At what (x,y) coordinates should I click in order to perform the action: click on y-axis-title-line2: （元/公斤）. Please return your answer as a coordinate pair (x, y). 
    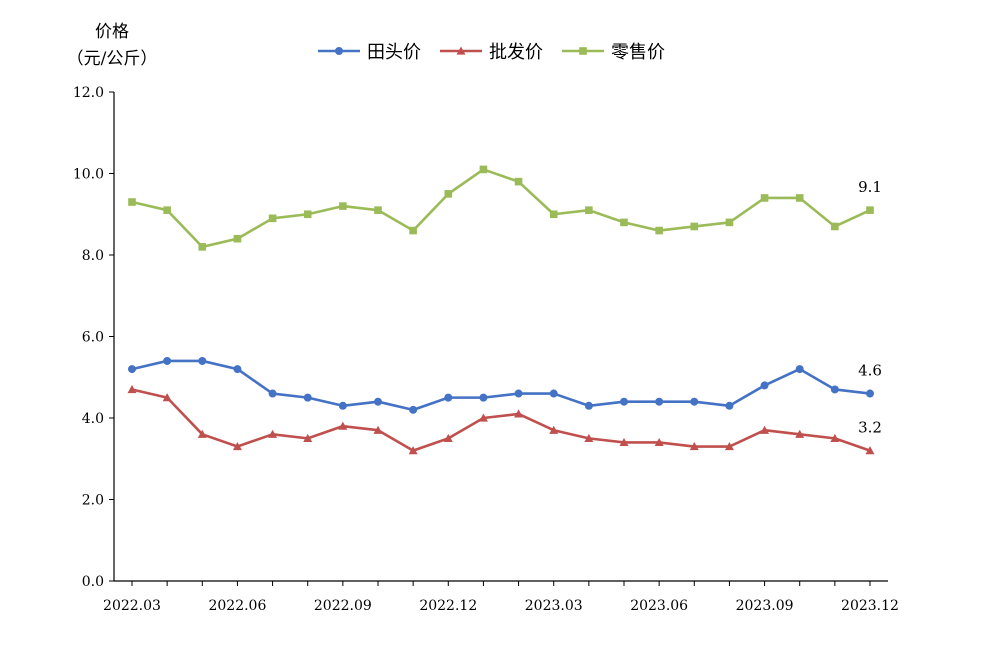
    Looking at the image, I should click on (112, 59).